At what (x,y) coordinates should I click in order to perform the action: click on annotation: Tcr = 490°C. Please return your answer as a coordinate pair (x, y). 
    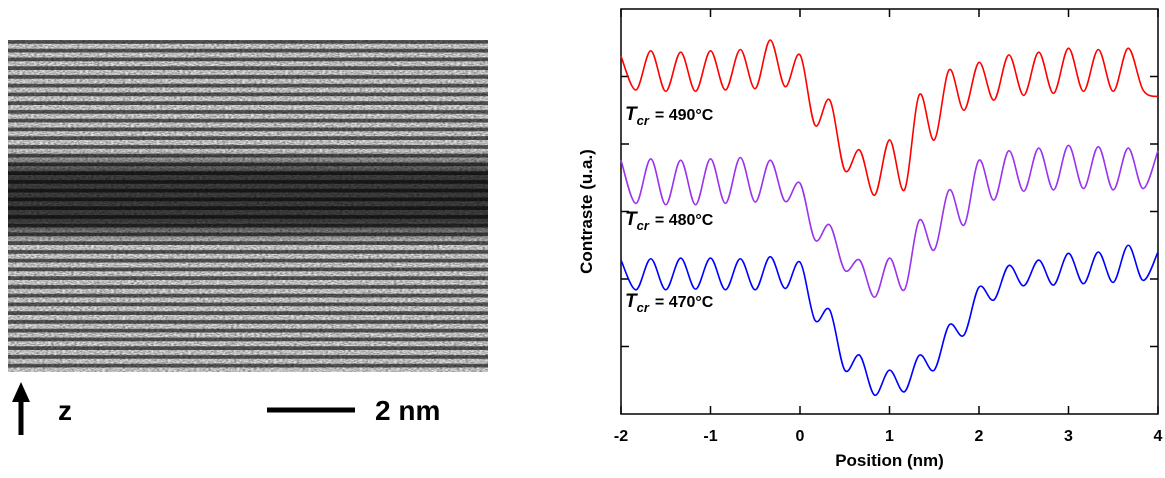
    Looking at the image, I should click on (669, 116).